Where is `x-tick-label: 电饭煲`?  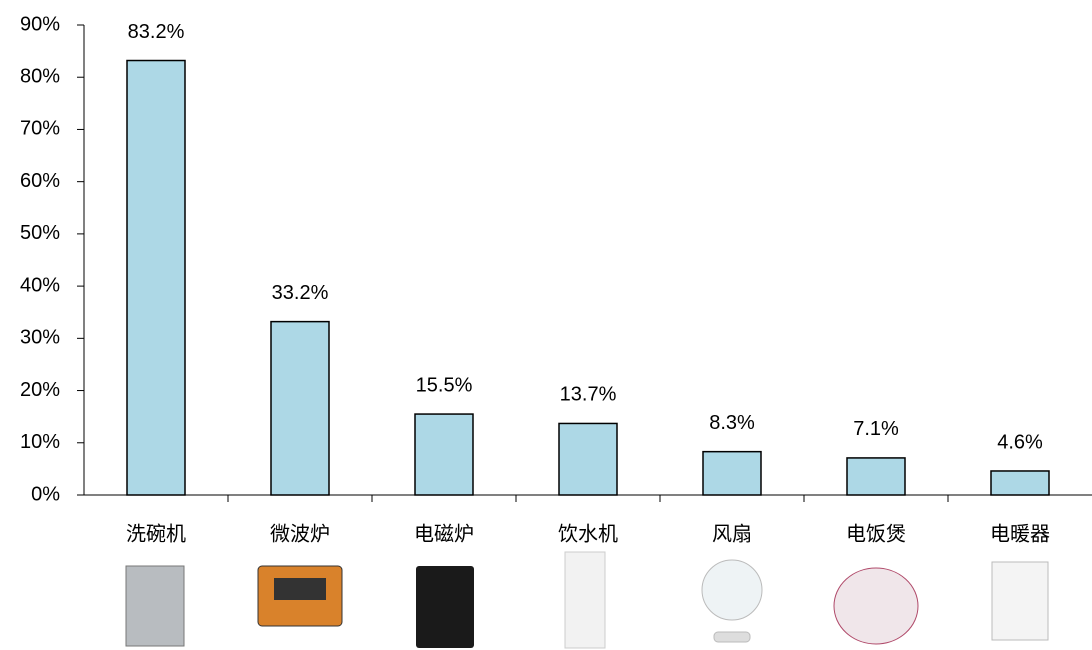
x-tick-label: 电饭煲 is located at coordinates (876, 533).